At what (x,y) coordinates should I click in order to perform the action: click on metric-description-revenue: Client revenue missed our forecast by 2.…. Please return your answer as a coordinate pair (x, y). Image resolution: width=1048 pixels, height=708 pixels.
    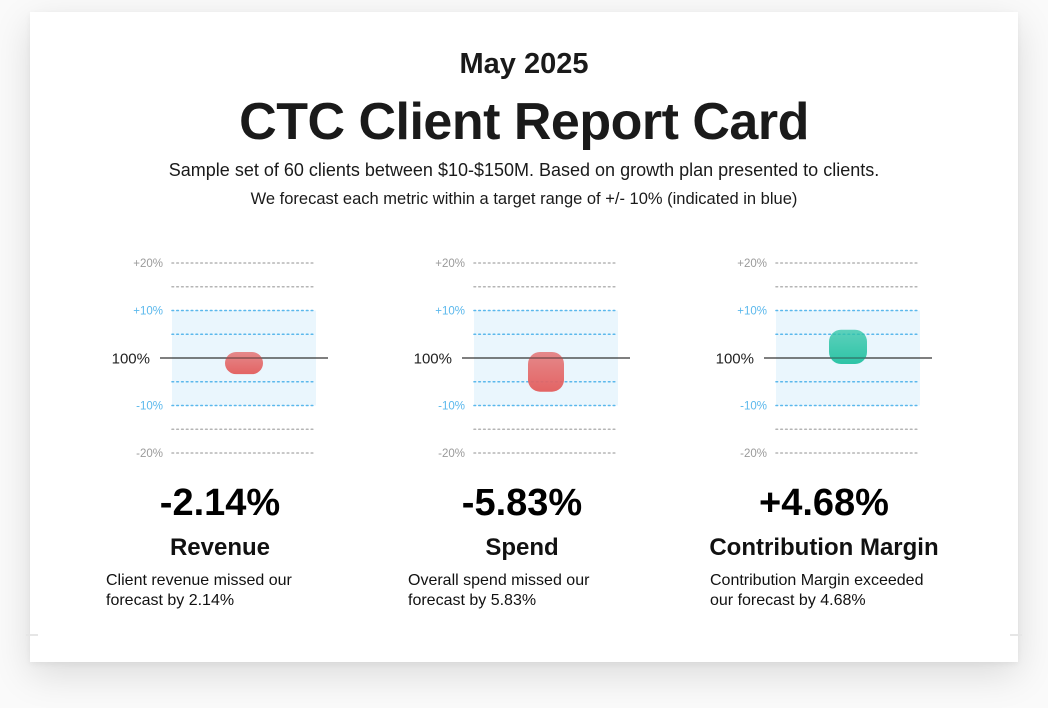
    Looking at the image, I should click on (199, 590).